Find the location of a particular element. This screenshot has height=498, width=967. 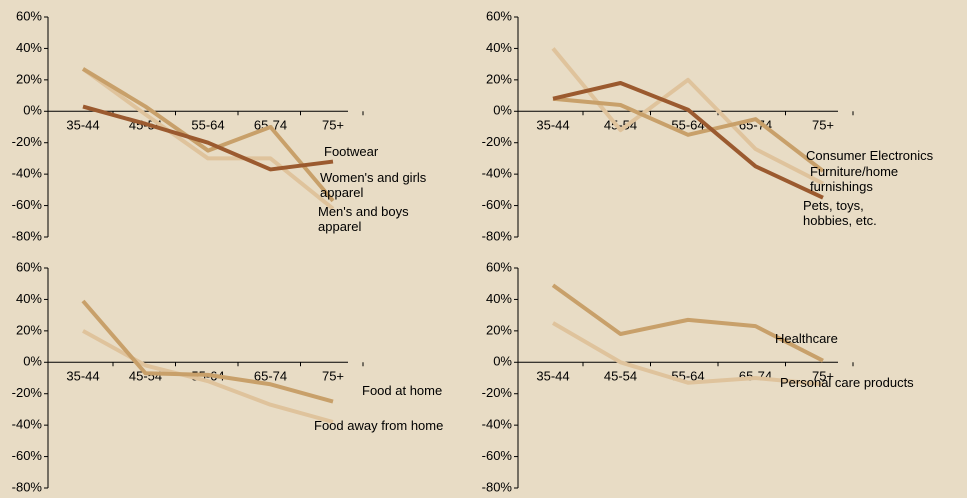

series-label: Women's and girls apparel is located at coordinates (373, 185).